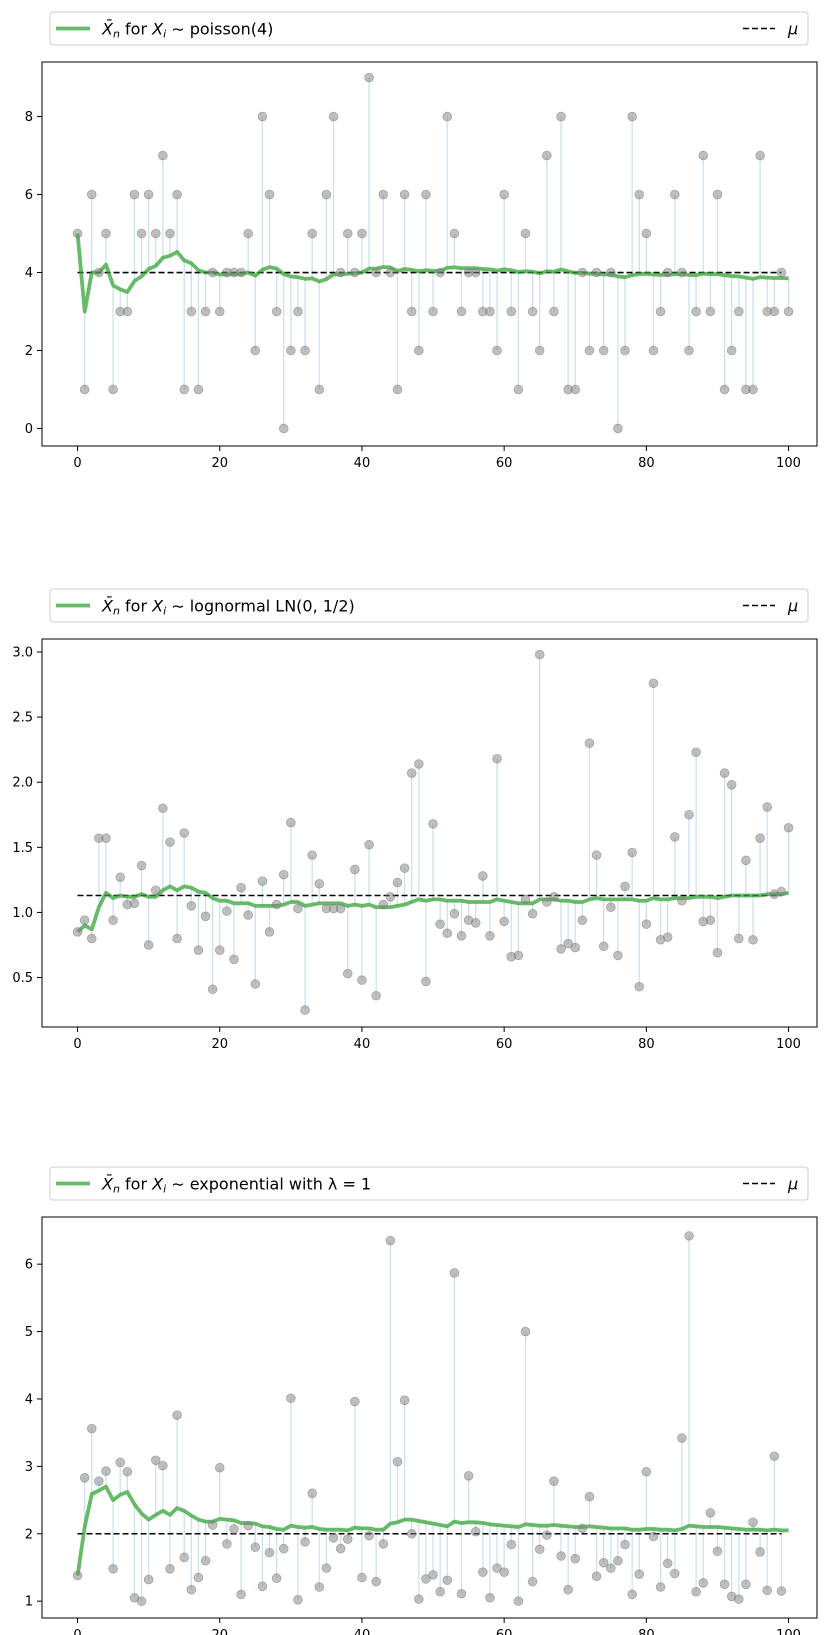 The image size is (826, 1635). I want to click on x-tick-label: 100, so click(788, 1631).